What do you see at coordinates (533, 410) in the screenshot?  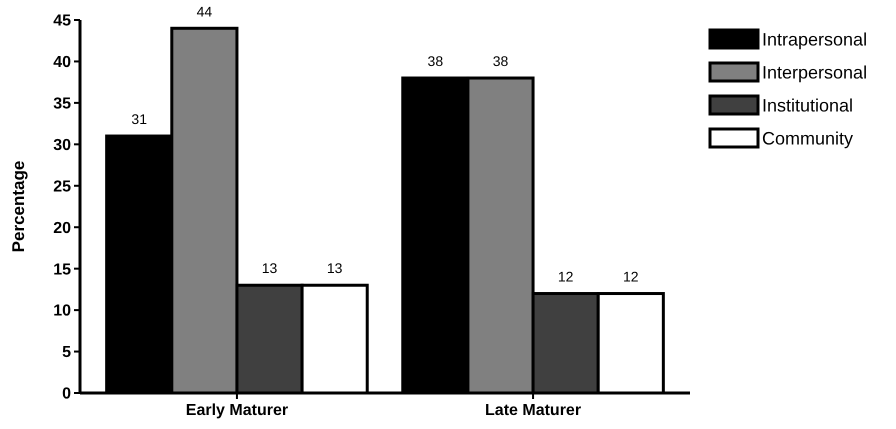 I see `x-tick-label: Late Maturer` at bounding box center [533, 410].